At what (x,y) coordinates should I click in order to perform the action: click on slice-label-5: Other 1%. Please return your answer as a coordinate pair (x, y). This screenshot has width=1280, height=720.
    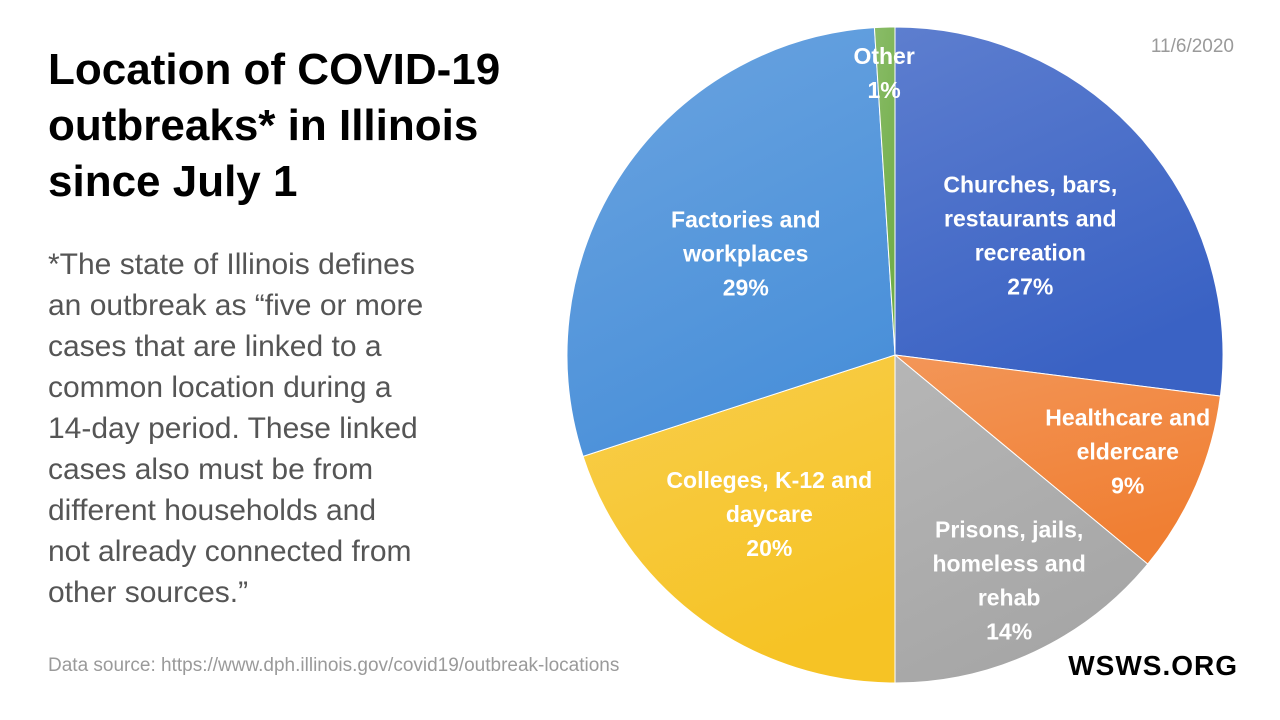
    Looking at the image, I should click on (883, 73).